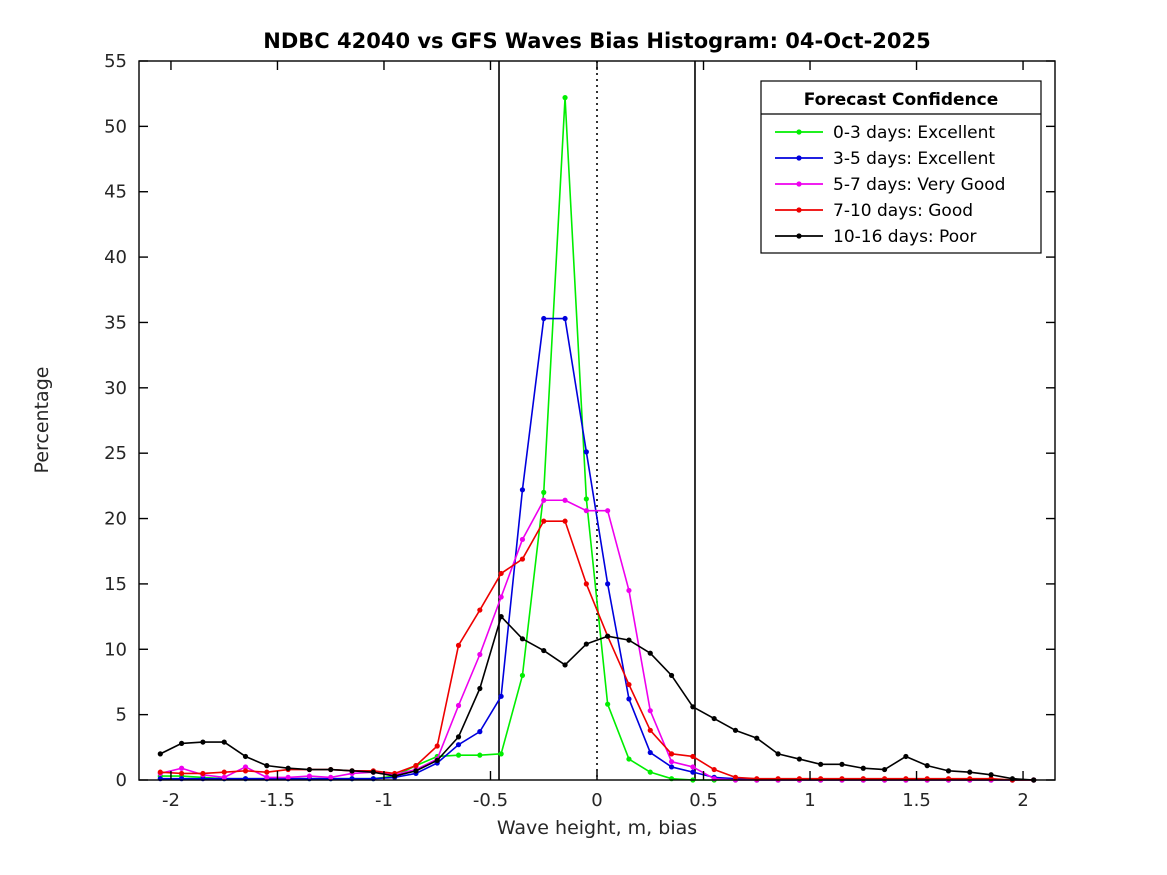 The width and height of the screenshot is (1167, 875). Describe the element at coordinates (115, 126) in the screenshot. I see `y-tick-label: 50` at that location.